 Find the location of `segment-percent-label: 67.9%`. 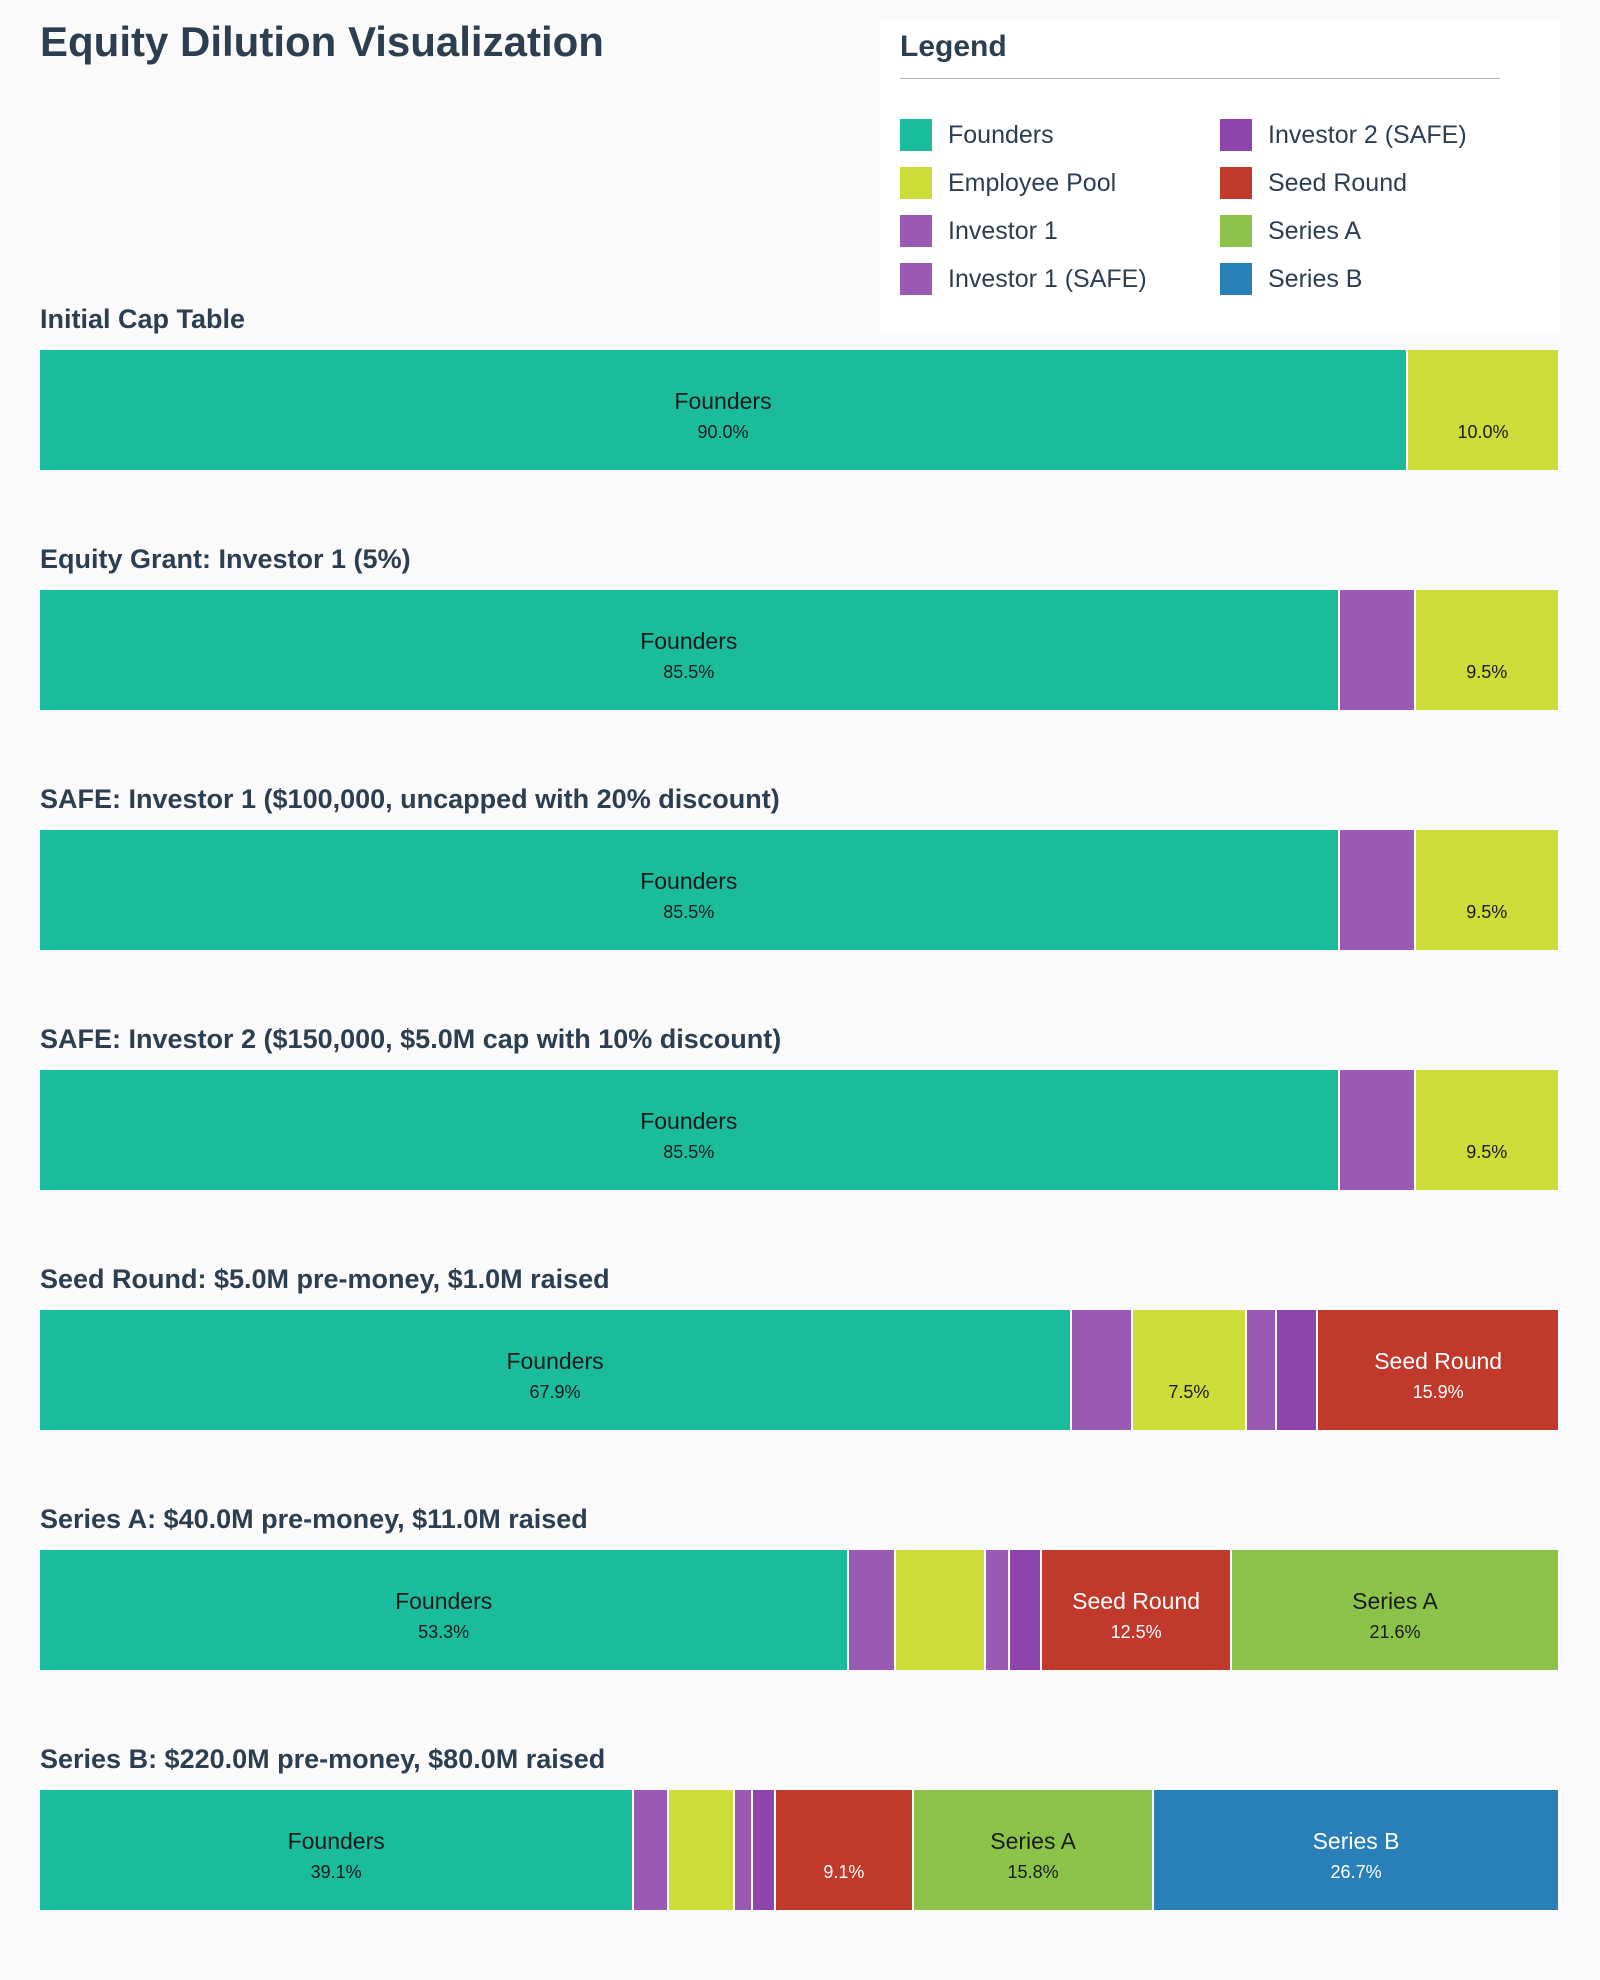

segment-percent-label: 67.9% is located at coordinates (555, 1392).